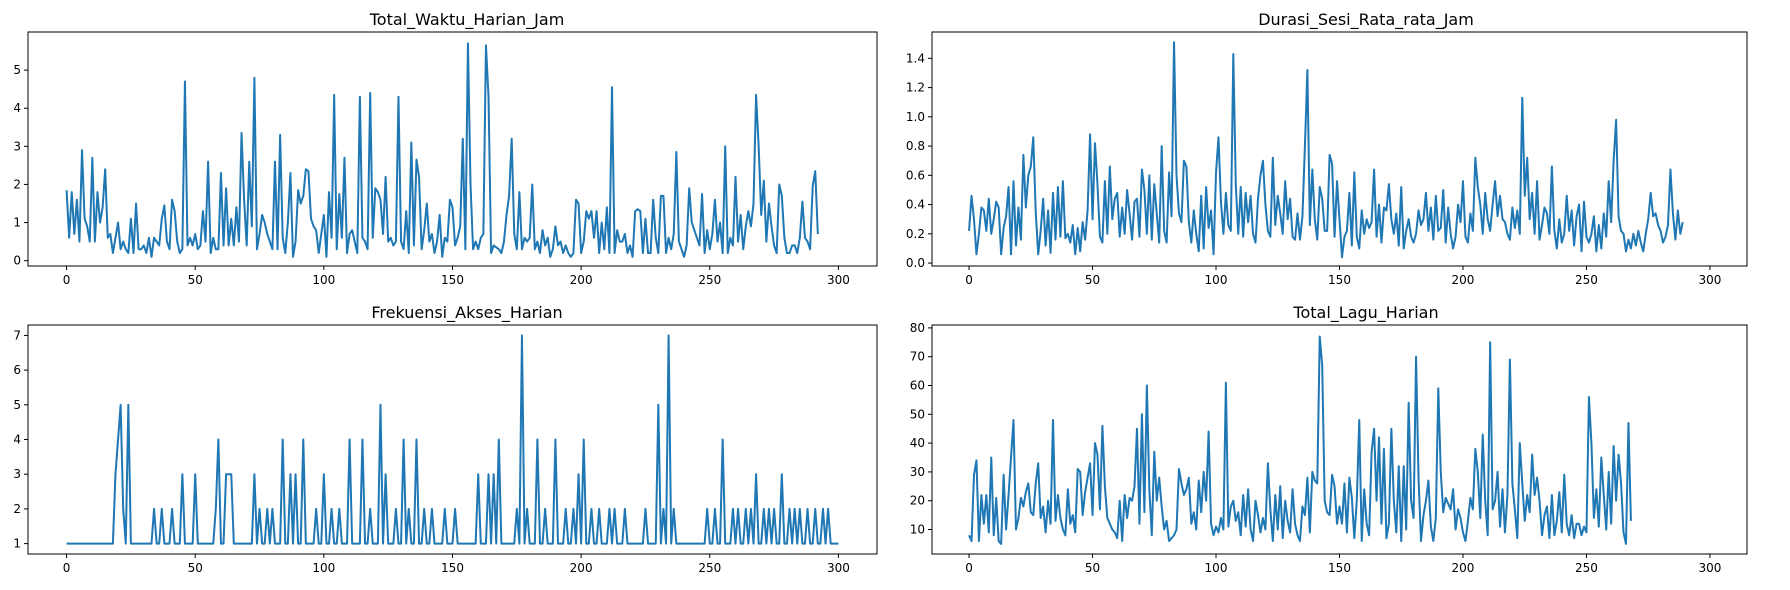  Describe the element at coordinates (915, 263) in the screenshot. I see `y-tick-label: 0.0` at that location.